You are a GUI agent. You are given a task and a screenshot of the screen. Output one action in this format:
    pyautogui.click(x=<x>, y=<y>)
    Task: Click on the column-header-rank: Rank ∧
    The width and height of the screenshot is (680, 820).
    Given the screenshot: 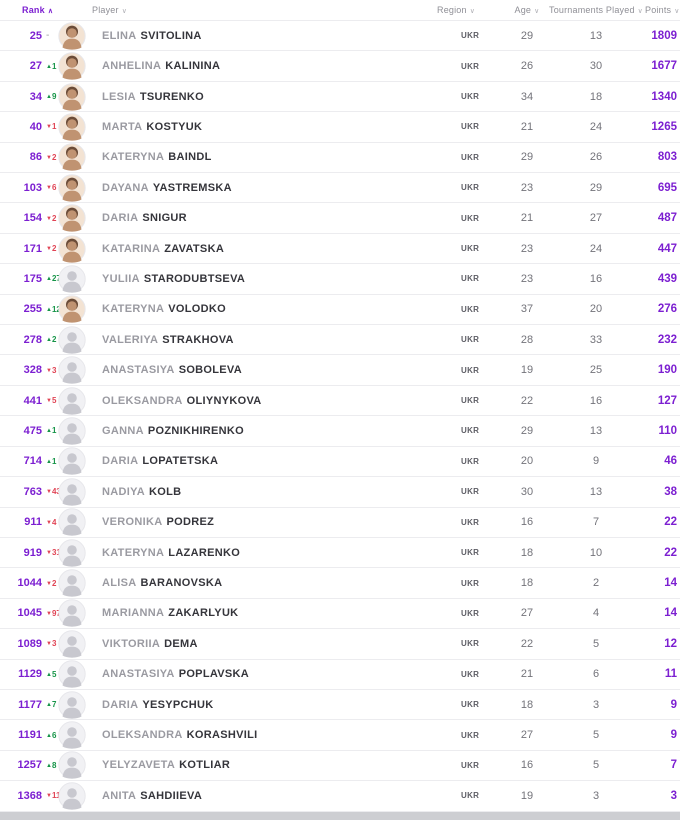 What is the action you would take?
    pyautogui.click(x=29, y=10)
    